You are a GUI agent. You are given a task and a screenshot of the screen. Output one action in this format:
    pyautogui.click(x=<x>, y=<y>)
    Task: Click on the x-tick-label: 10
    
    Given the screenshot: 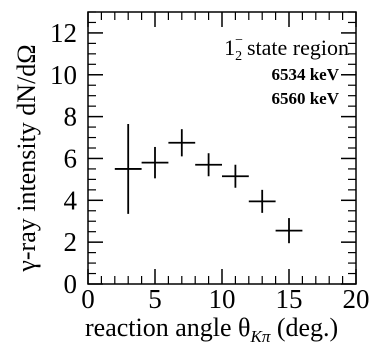 What is the action you would take?
    pyautogui.click(x=222, y=299)
    